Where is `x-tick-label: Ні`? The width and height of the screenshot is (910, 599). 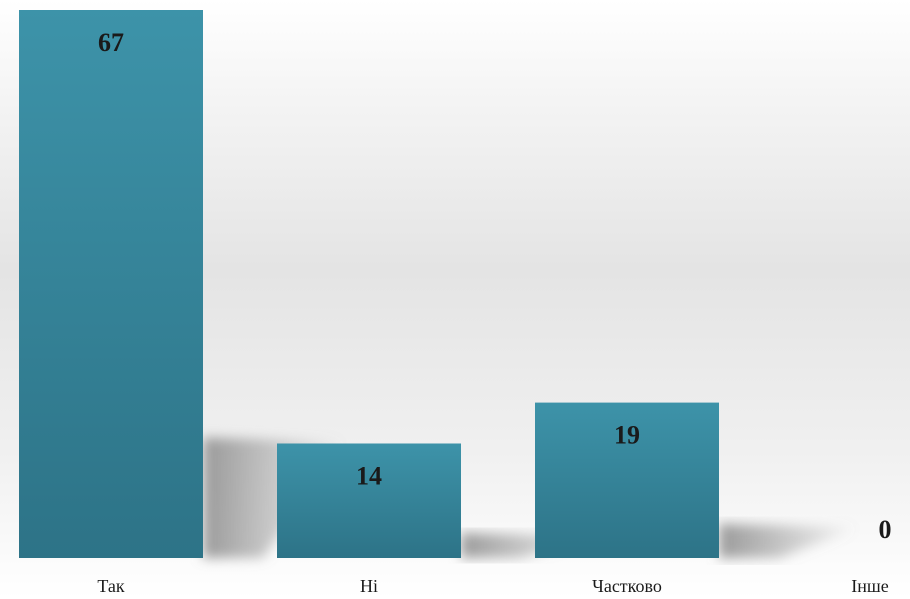 x-tick-label: Ні is located at coordinates (369, 586).